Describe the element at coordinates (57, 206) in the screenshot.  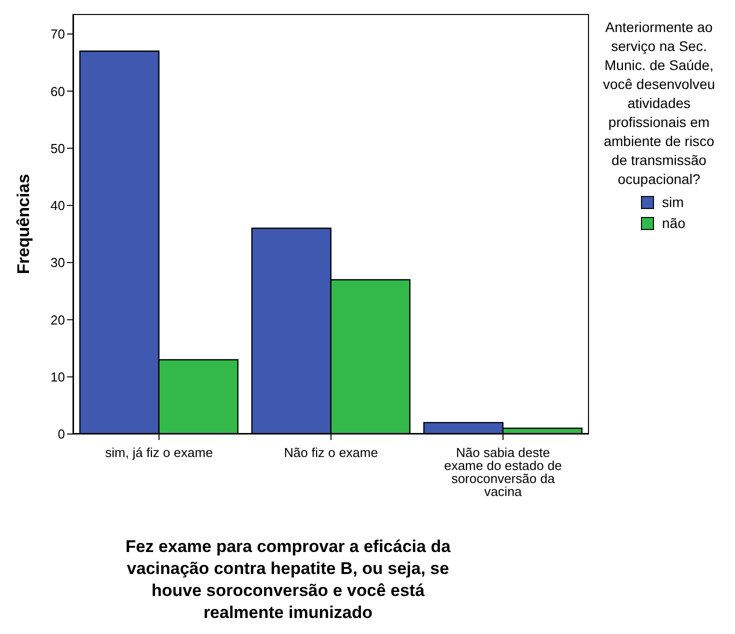
I see `y-tick-label: 40` at that location.